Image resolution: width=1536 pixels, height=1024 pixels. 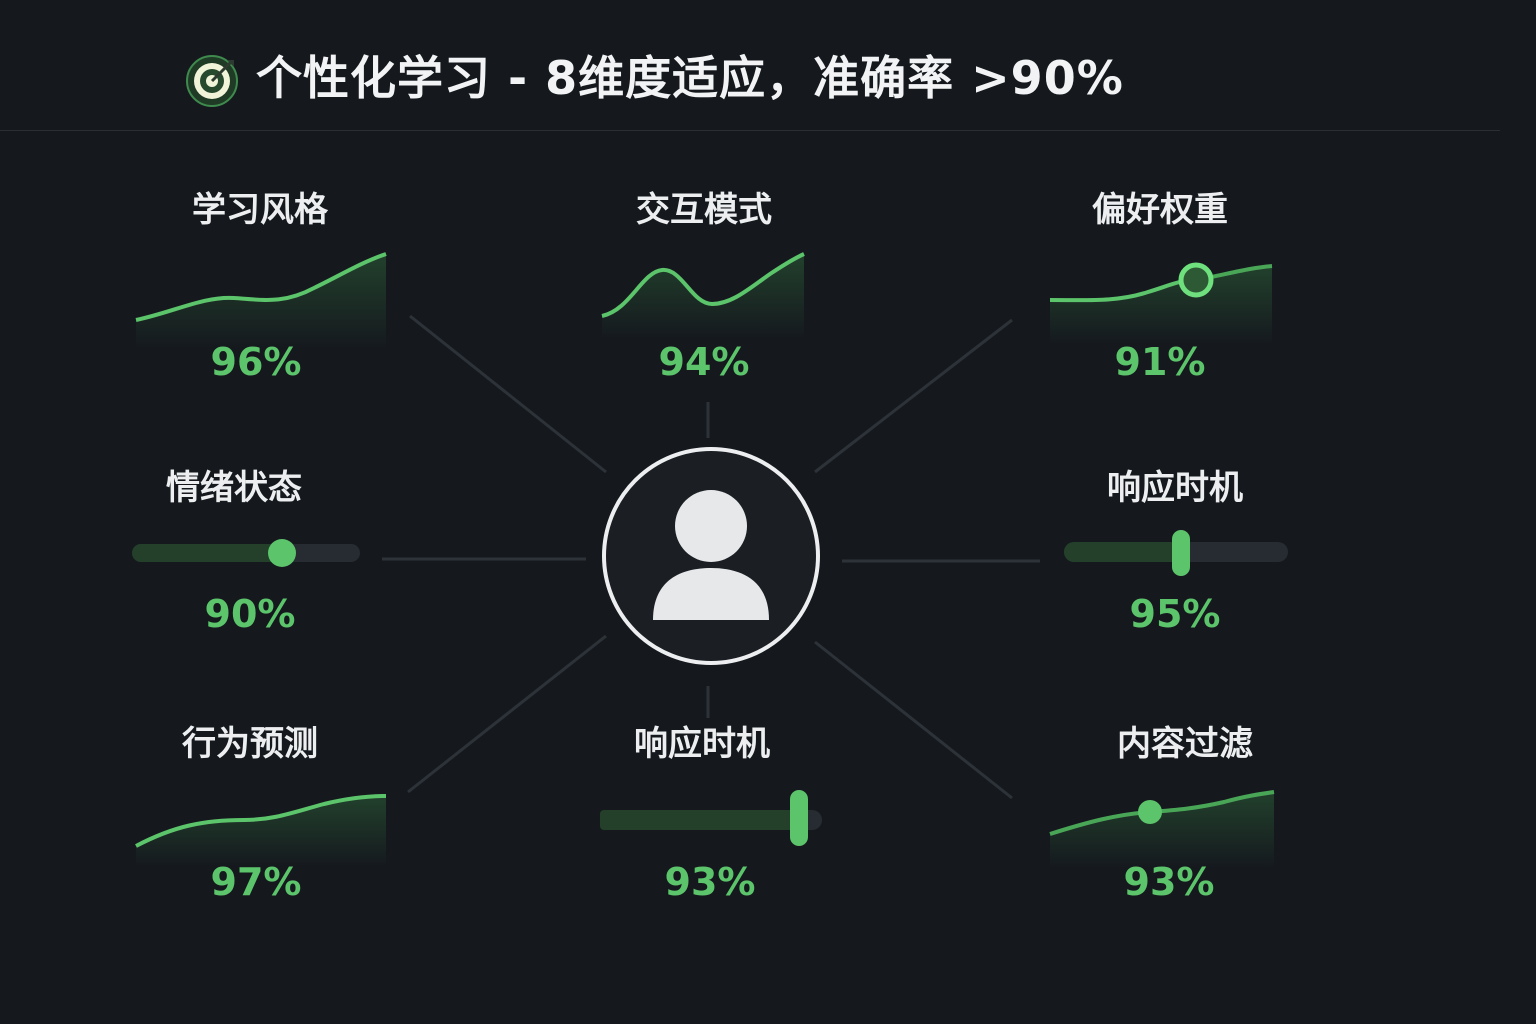 I want to click on weight-line-chart, so click(x=1161, y=303).